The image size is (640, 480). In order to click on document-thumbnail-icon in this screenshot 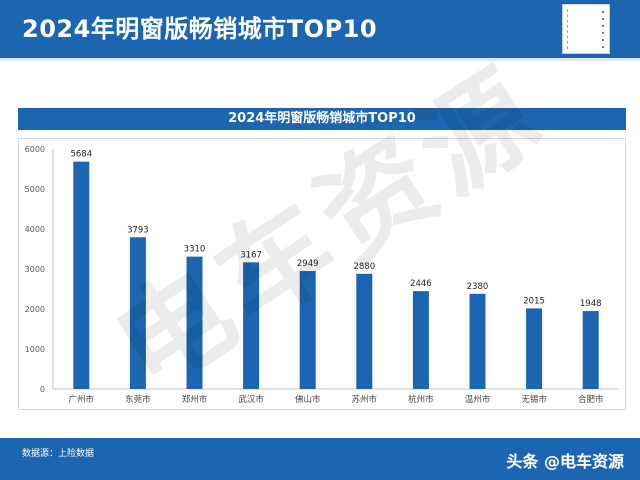, I will do `click(586, 29)`.